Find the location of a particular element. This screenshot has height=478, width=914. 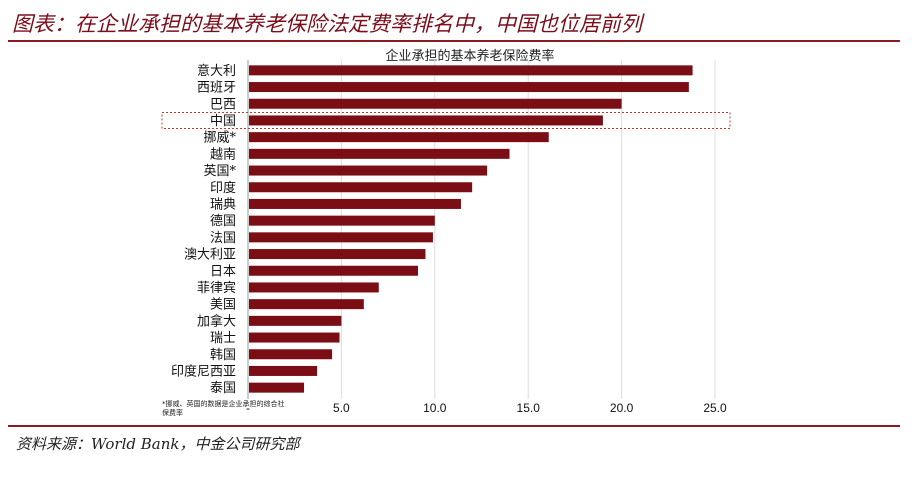

chart-title: 企业承担的基本养老保险费率 is located at coordinates (469, 56).